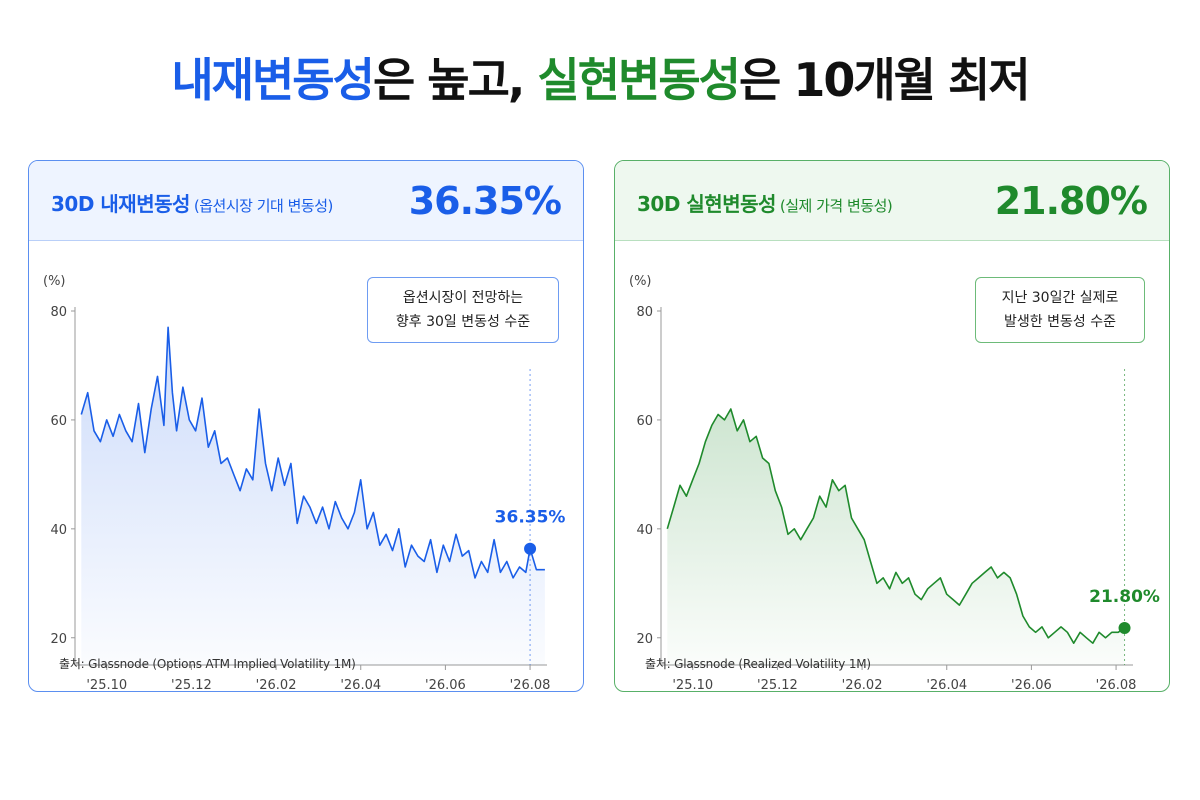 This screenshot has height=800, width=1200. I want to click on realized-end-marker, so click(1124, 627).